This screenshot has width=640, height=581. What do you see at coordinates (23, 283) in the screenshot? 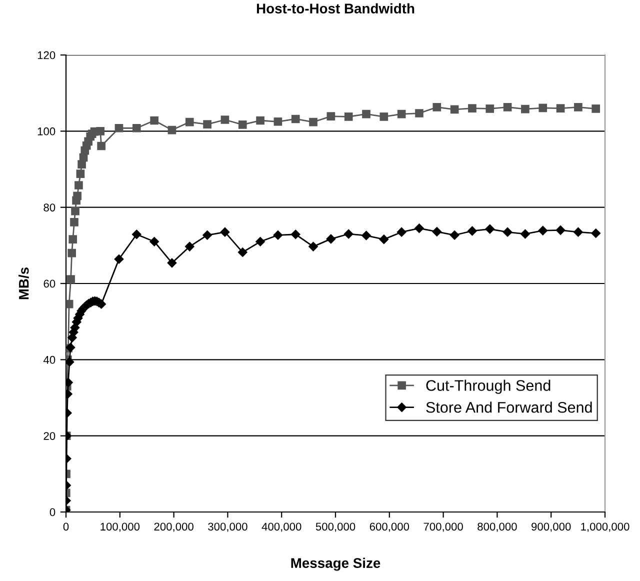
I see `y-axis-title: MB/s` at bounding box center [23, 283].